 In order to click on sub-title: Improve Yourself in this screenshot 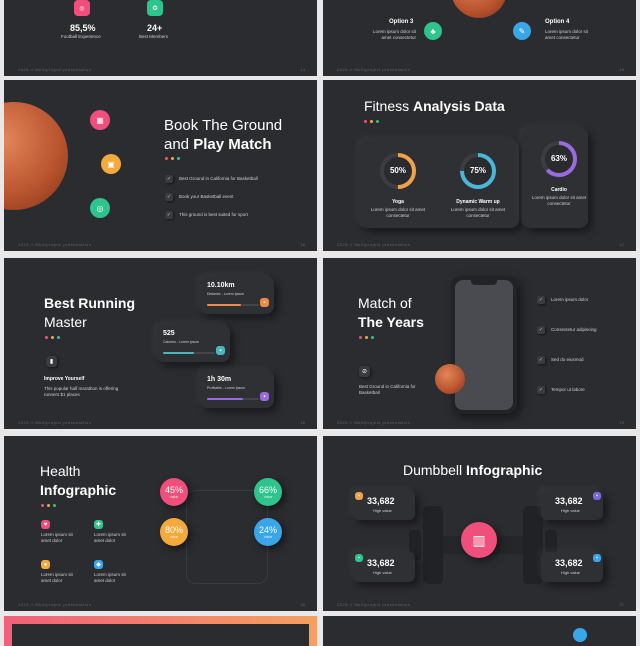, I will do `click(64, 379)`.